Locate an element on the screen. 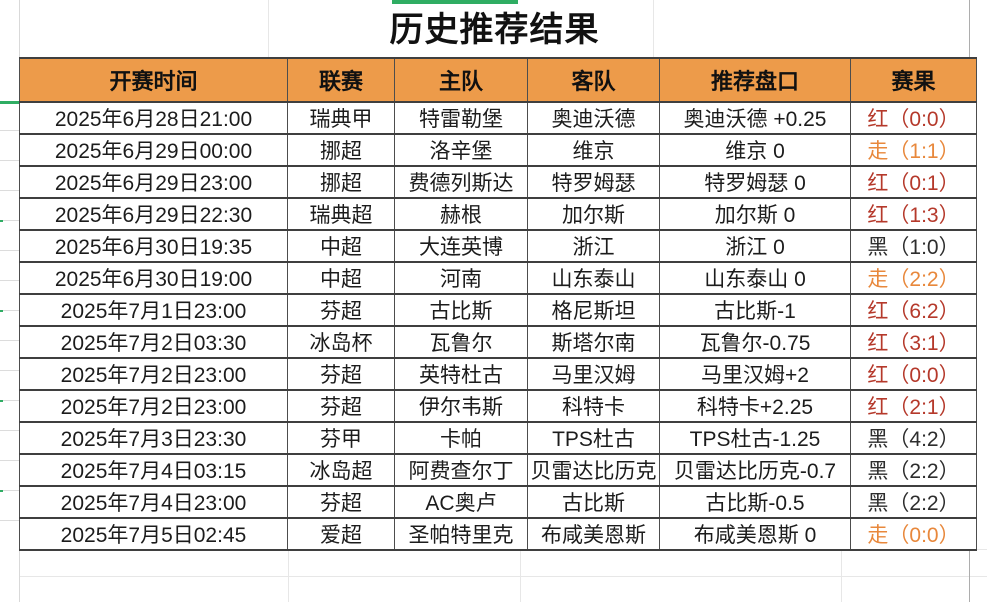 The width and height of the screenshot is (987, 602). column-header-home: 主队 is located at coordinates (461, 80).